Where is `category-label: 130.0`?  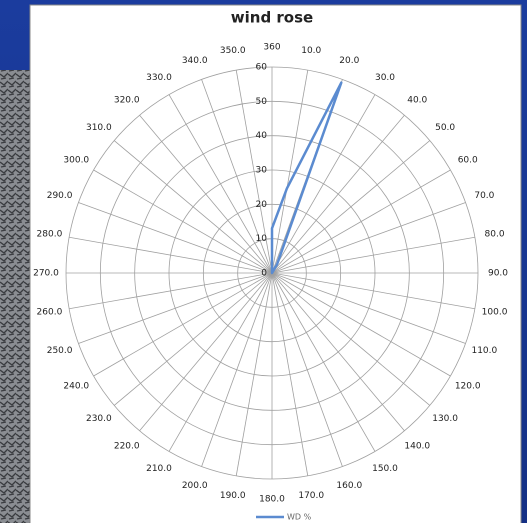 category-label: 130.0 is located at coordinates (445, 419).